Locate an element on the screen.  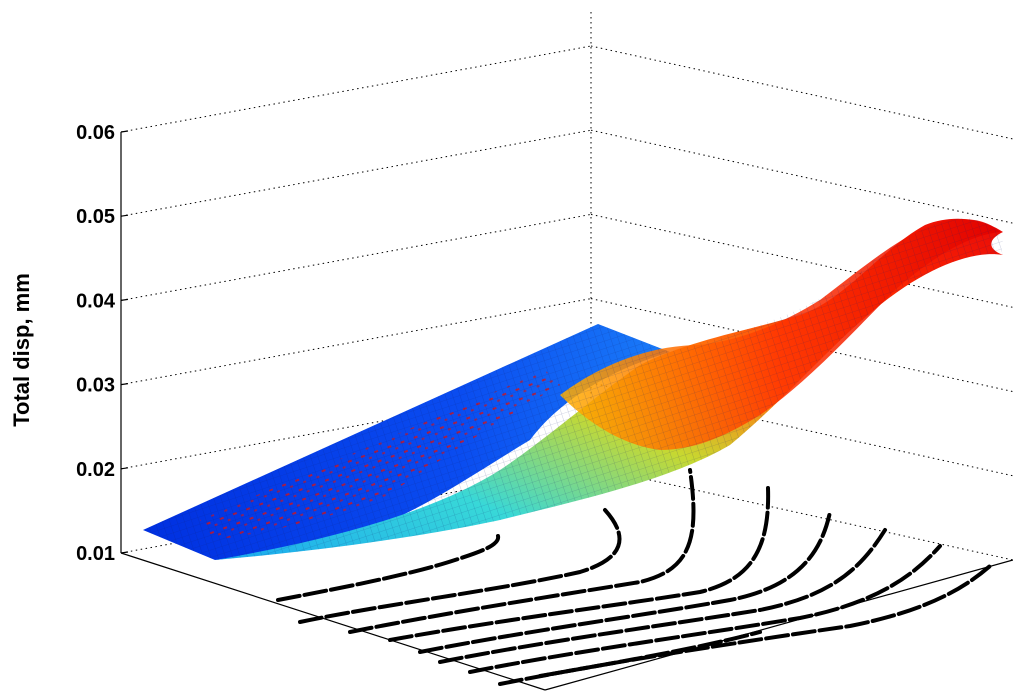
y-axis-line is located at coordinates (778, 625).